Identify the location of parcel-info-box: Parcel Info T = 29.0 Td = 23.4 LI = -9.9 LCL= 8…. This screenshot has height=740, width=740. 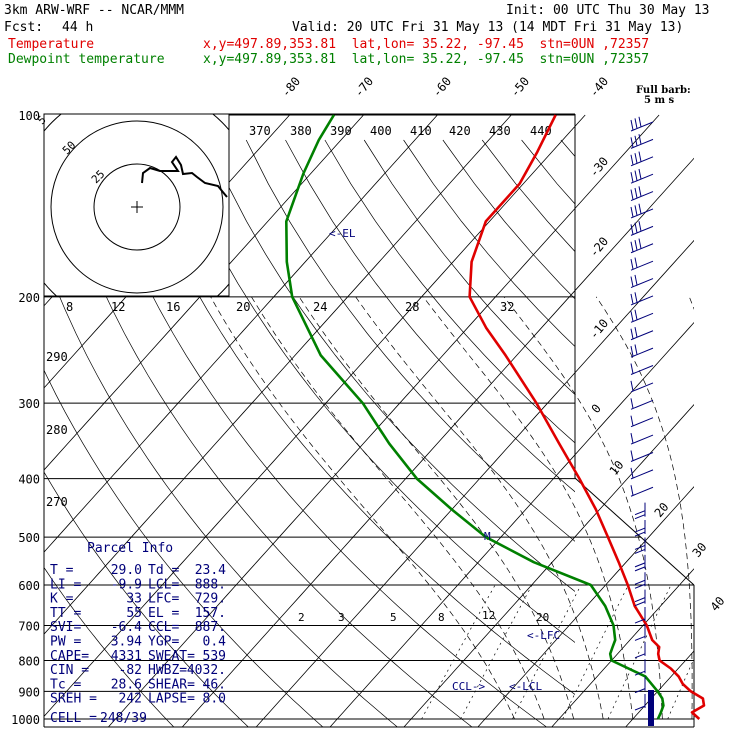
(138, 633).